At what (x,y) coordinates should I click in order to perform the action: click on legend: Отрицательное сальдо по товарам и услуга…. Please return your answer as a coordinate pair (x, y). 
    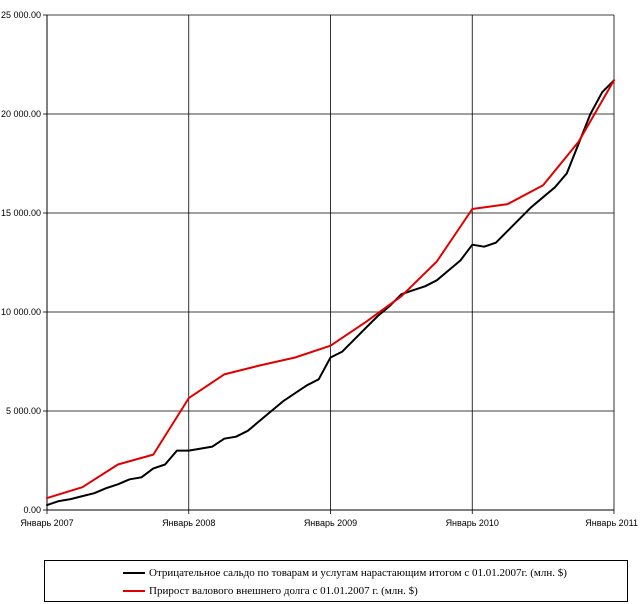
    Looking at the image, I should click on (336, 581).